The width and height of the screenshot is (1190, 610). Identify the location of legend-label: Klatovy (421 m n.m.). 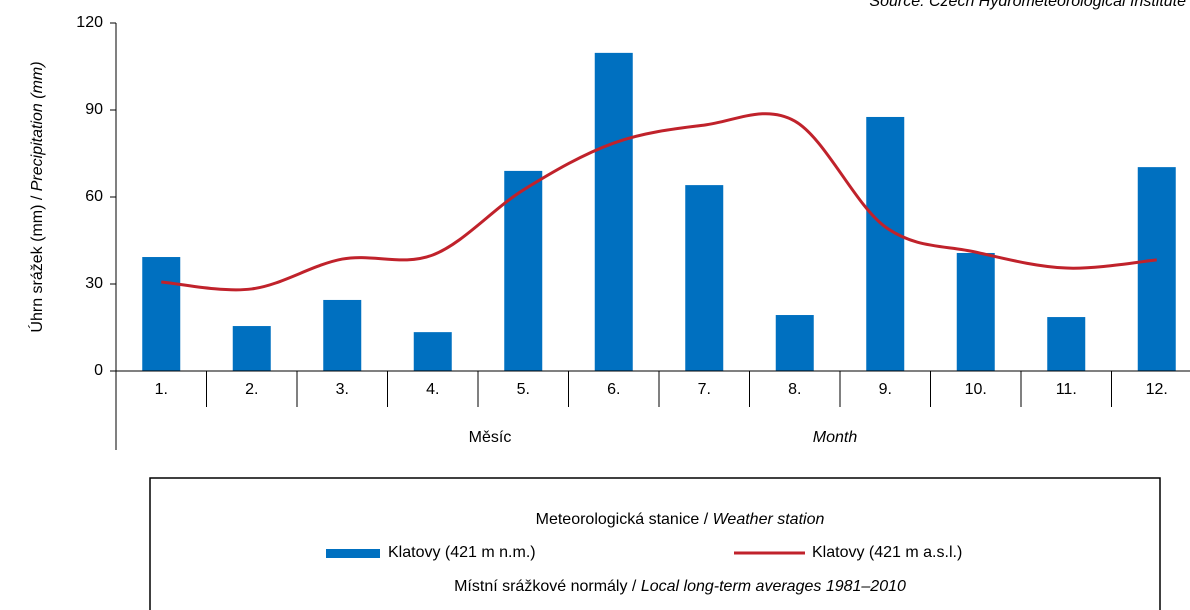
(462, 552).